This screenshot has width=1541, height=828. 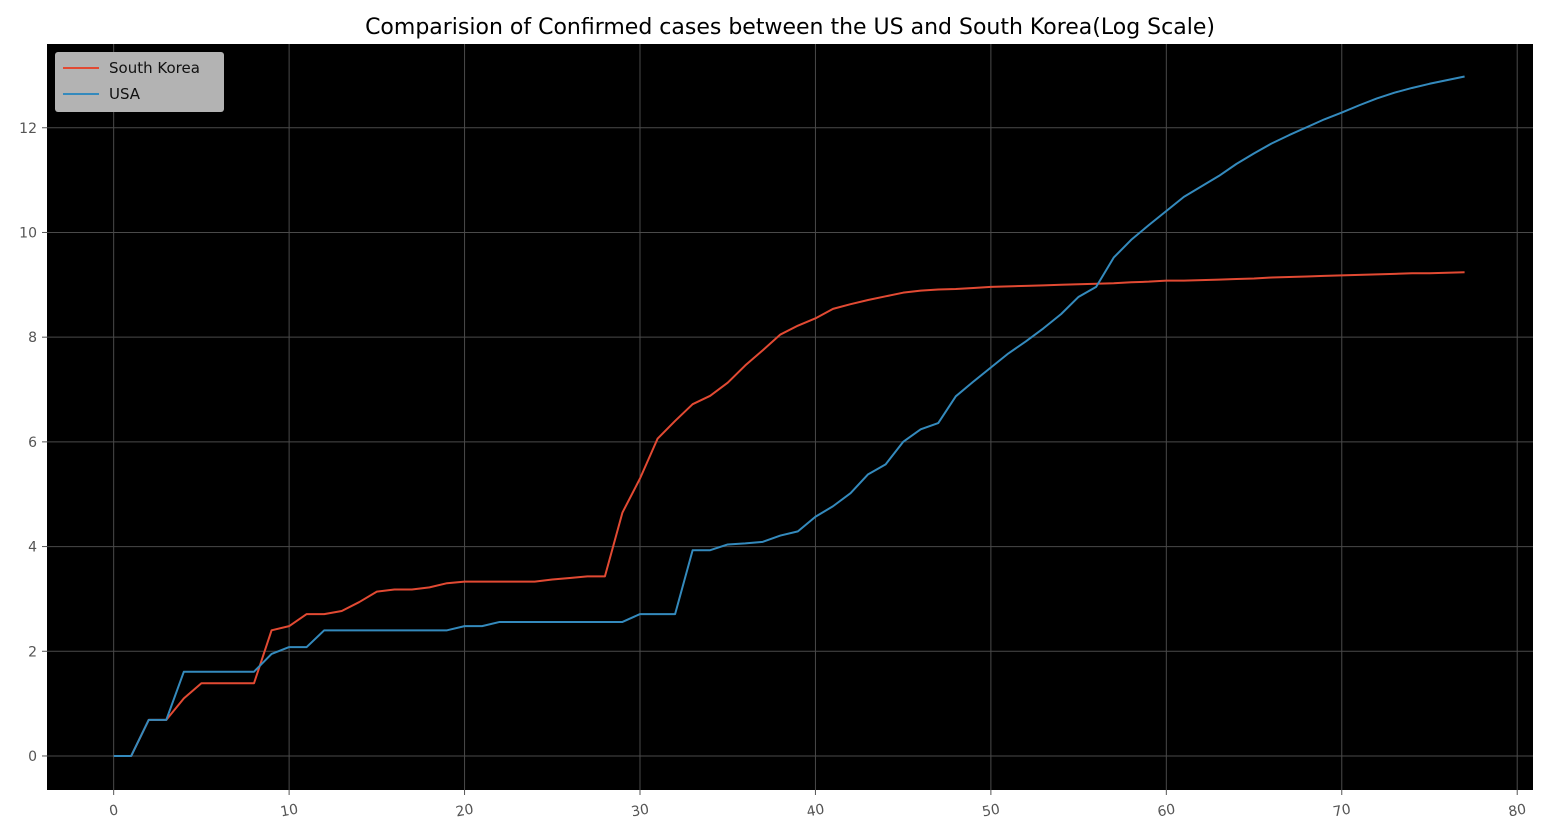 I want to click on legend-label: USA, so click(x=125, y=94).